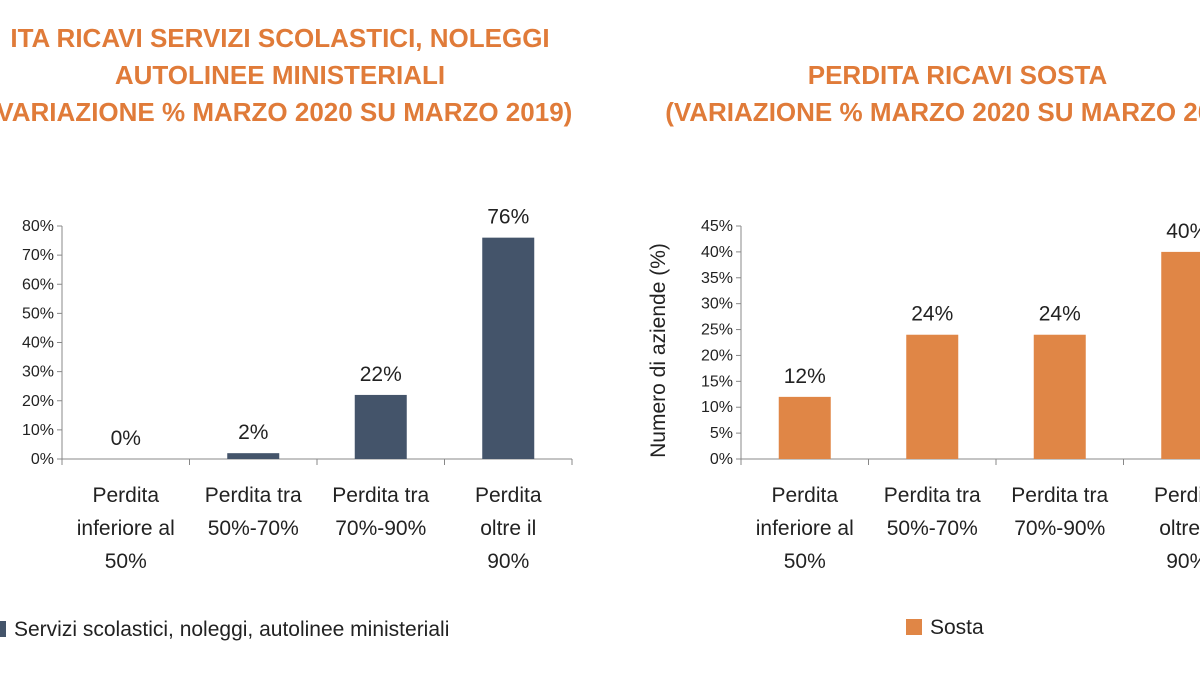 The image size is (1200, 676). Describe the element at coordinates (3, 629) in the screenshot. I see `left-legend-swatch` at that location.